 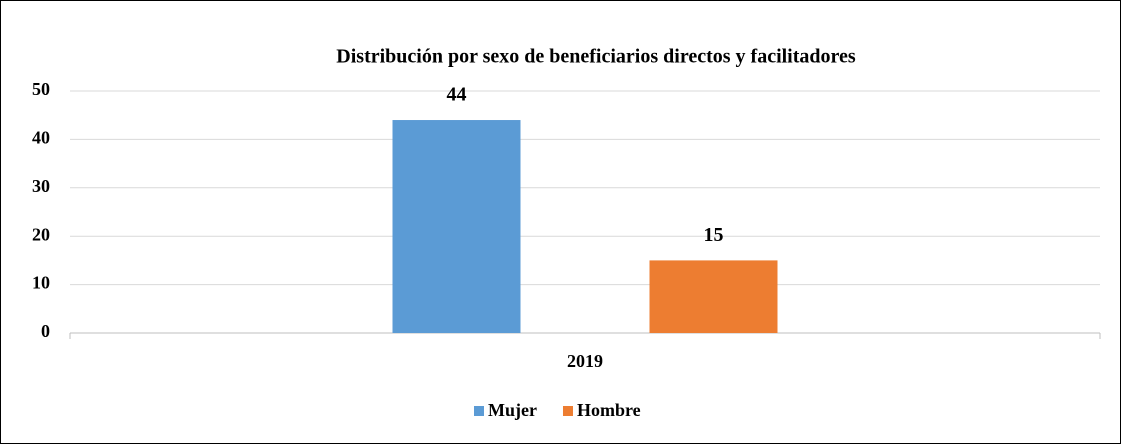 What do you see at coordinates (41, 138) in the screenshot?
I see `y-tick-label: 40` at bounding box center [41, 138].